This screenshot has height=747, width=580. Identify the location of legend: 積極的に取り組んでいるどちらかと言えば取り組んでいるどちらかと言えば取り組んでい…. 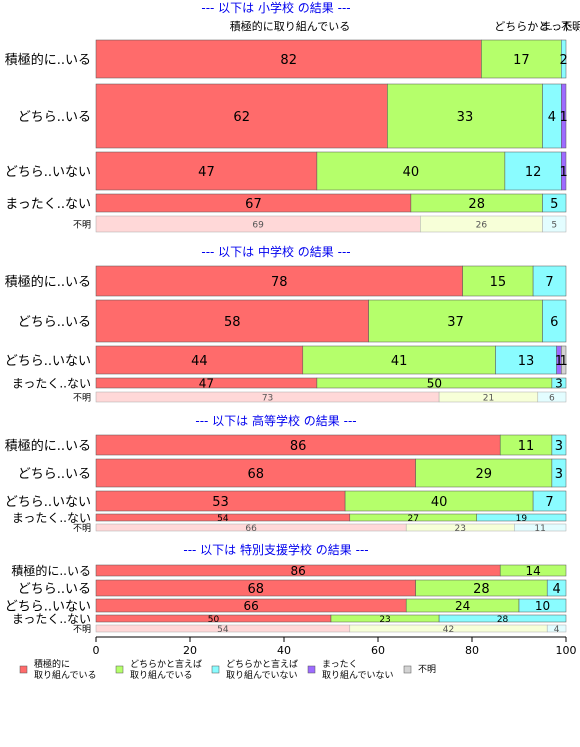
(227, 669).